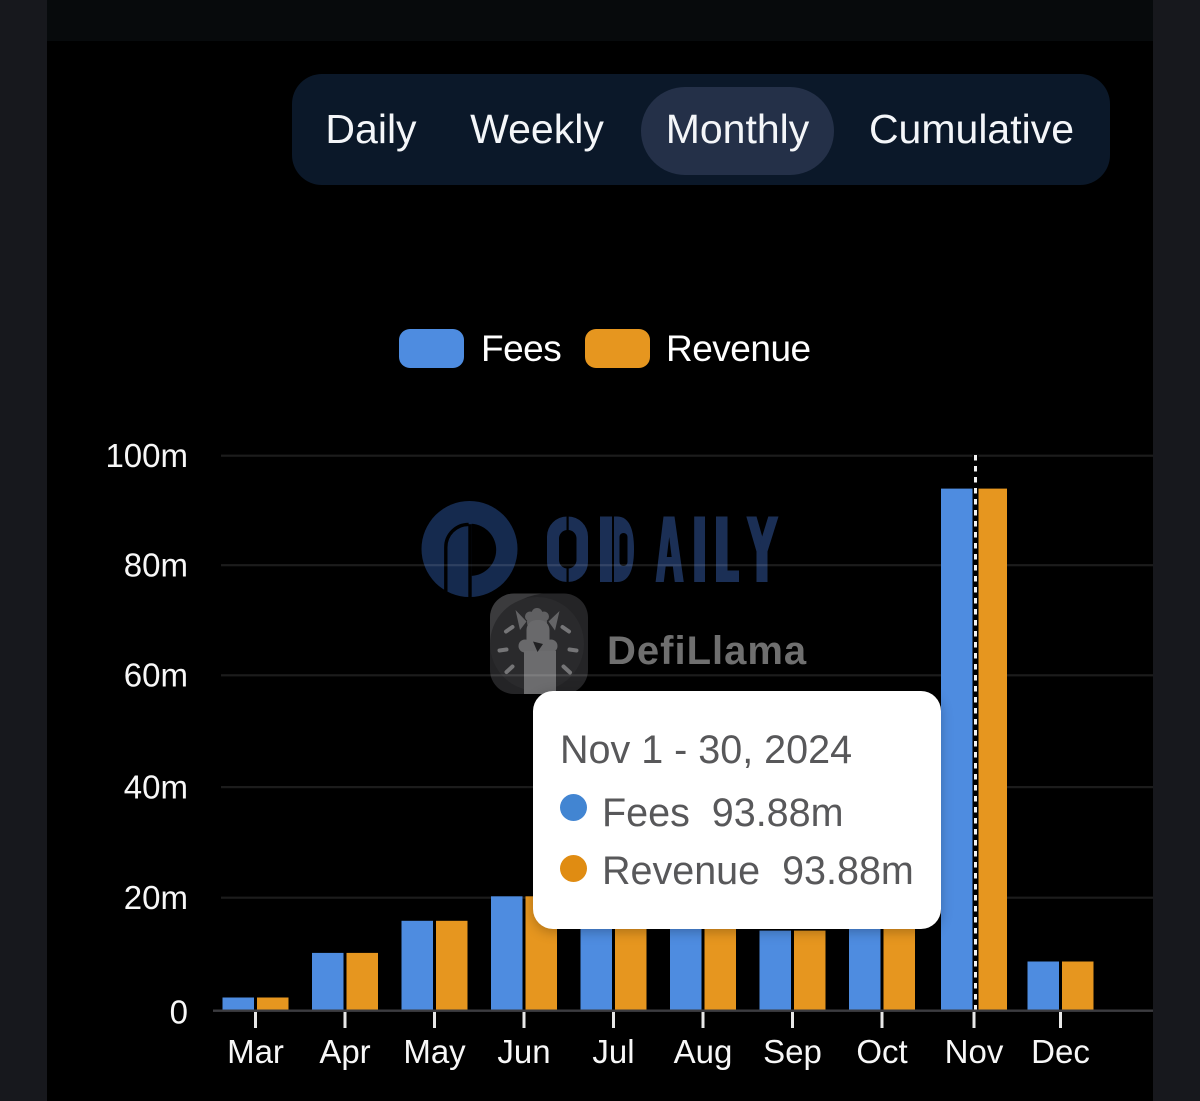 Image resolution: width=1200 pixels, height=1101 pixels. I want to click on svg-text: Jul, so click(613, 1051).